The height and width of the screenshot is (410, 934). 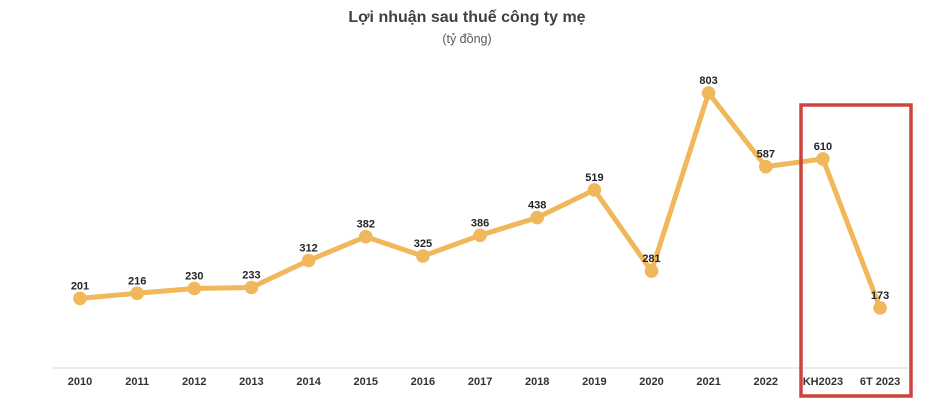 What do you see at coordinates (194, 382) in the screenshot?
I see `x-axis-label: 2012` at bounding box center [194, 382].